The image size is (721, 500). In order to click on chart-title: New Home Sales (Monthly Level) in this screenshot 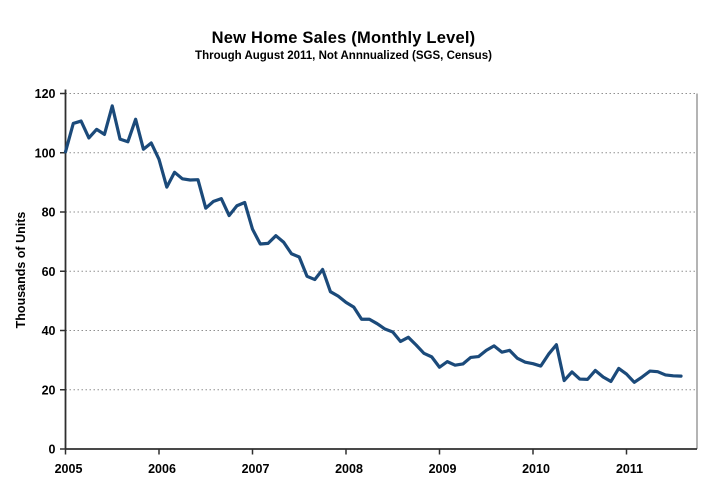, I will do `click(343, 38)`.